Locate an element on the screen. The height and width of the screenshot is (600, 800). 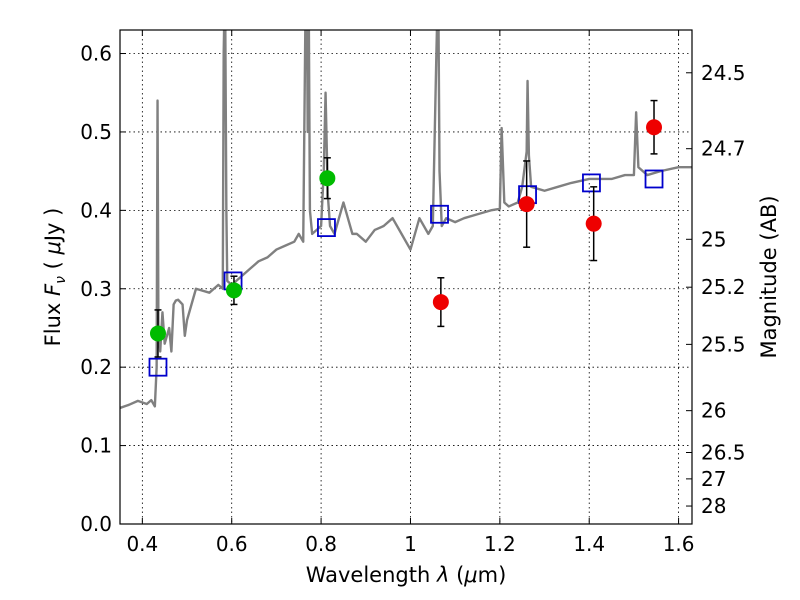
x-tick-label: 1.4 is located at coordinates (589, 544).